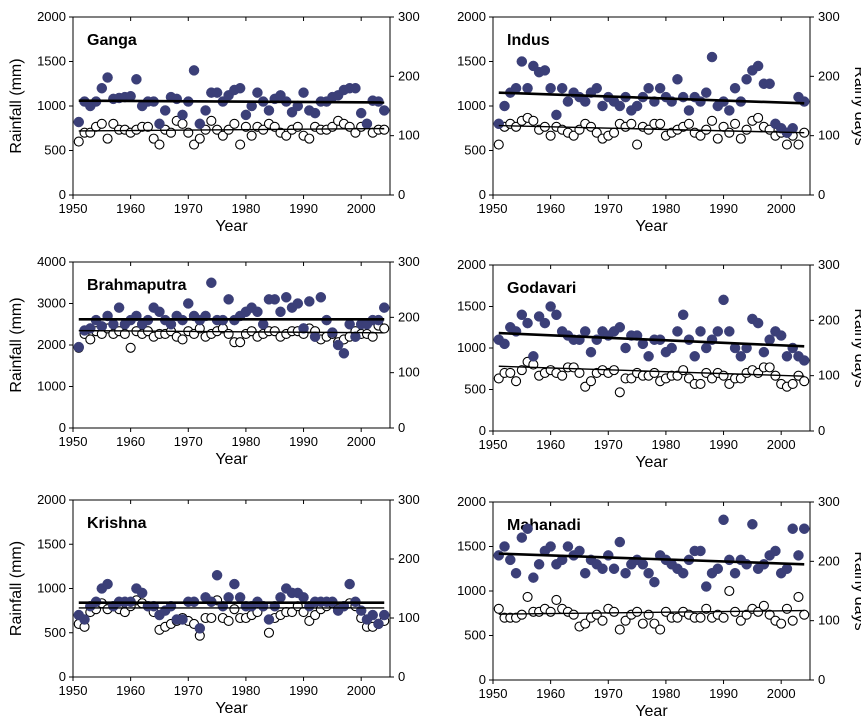 The width and height of the screenshot is (861, 728). I want to click on rainy-days-trend-line, so click(231, 129).